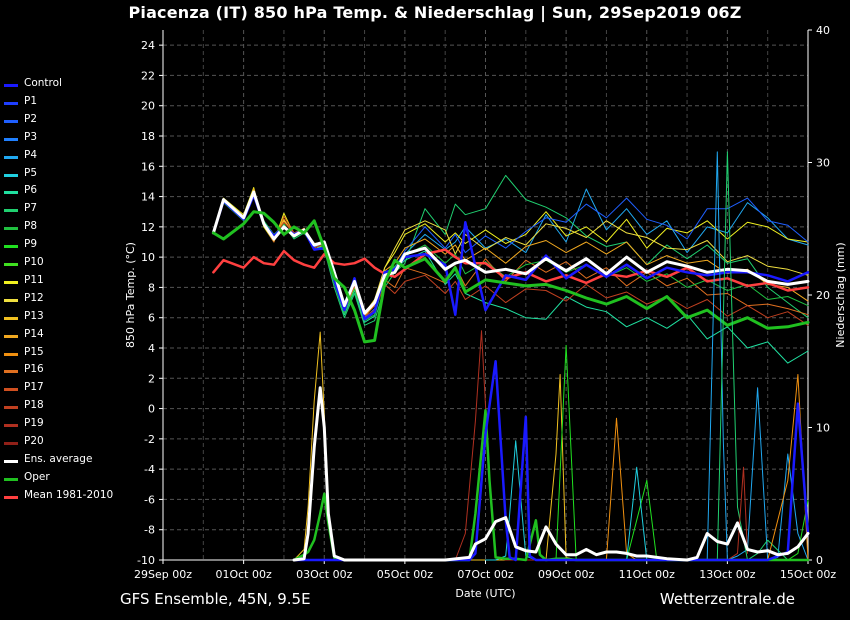  What do you see at coordinates (697, 467) in the screenshot?
I see `precip-line-p15` at bounding box center [697, 467].